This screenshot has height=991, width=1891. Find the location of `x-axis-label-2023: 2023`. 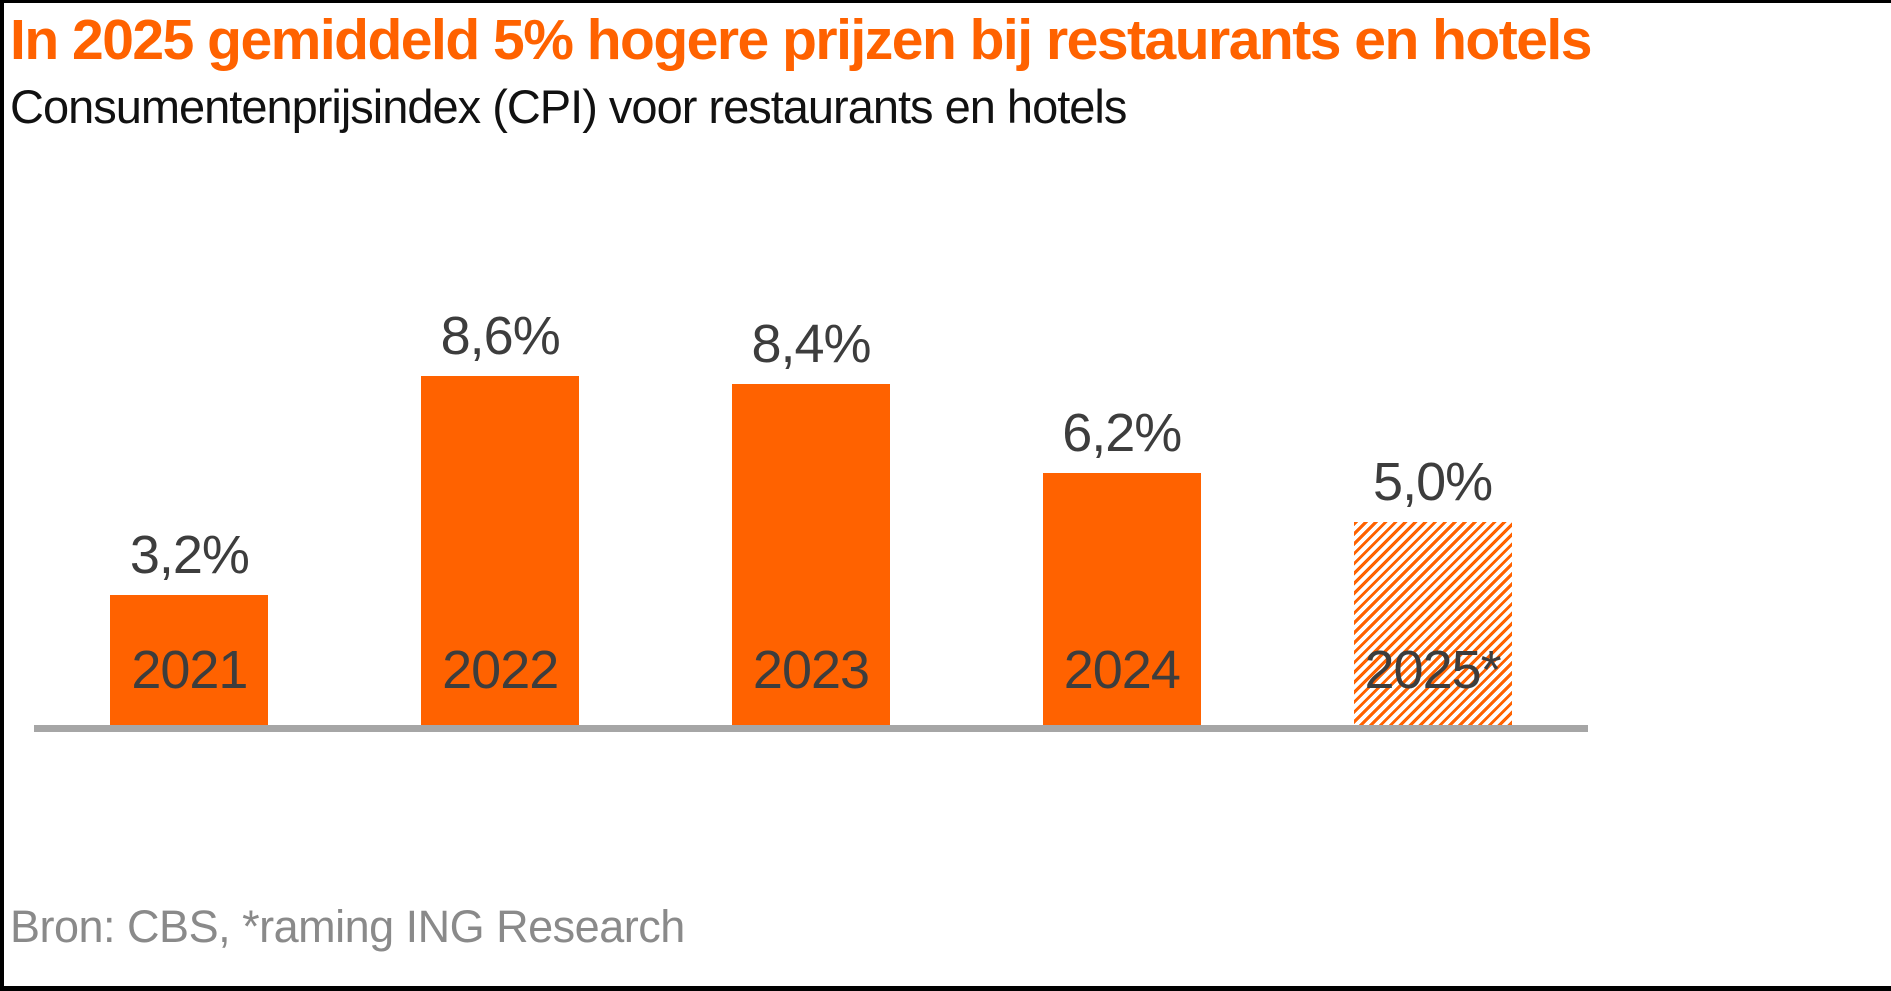

x-axis-label-2023: 2023 is located at coordinates (811, 670).